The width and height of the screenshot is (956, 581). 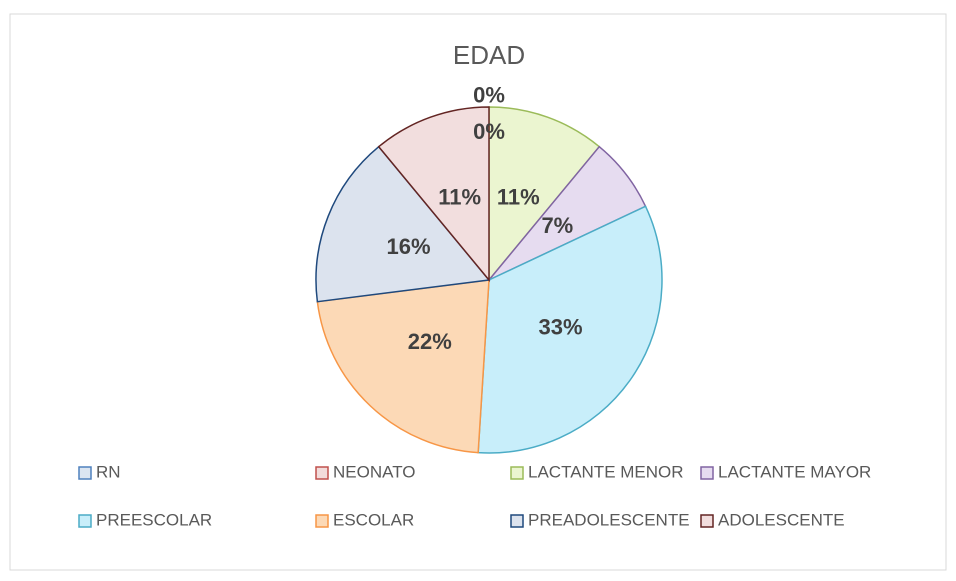 What do you see at coordinates (489, 55) in the screenshot?
I see `chart-title: EDAD` at bounding box center [489, 55].